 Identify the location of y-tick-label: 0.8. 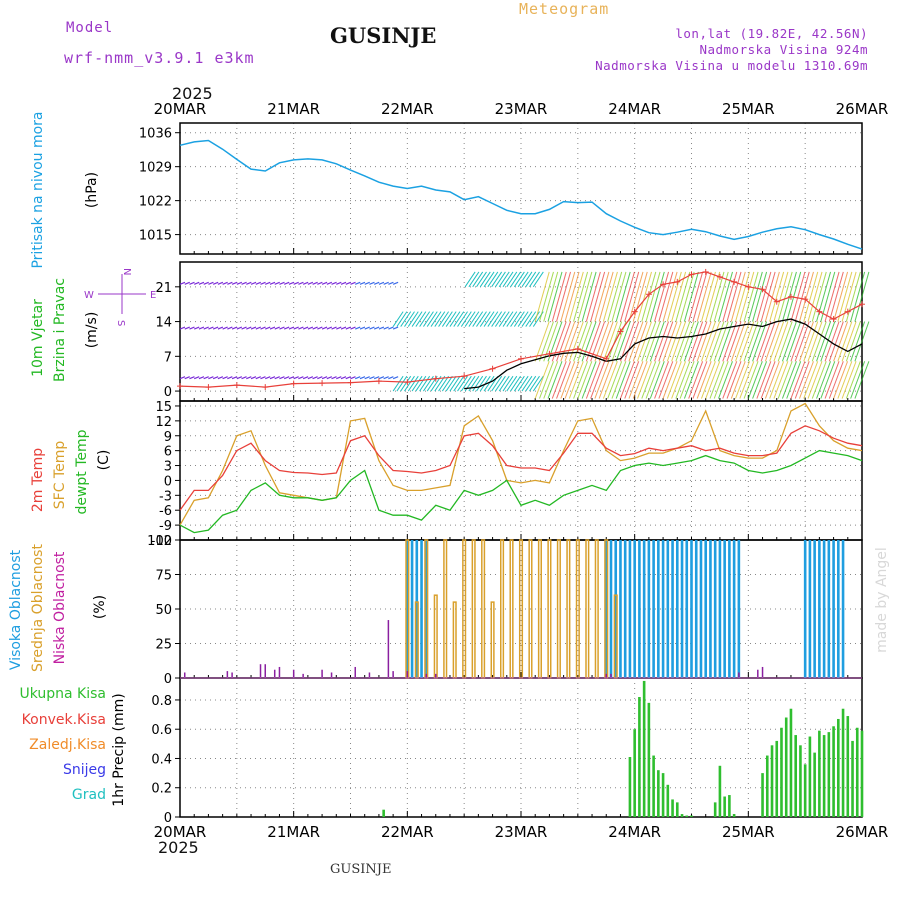
(161, 701).